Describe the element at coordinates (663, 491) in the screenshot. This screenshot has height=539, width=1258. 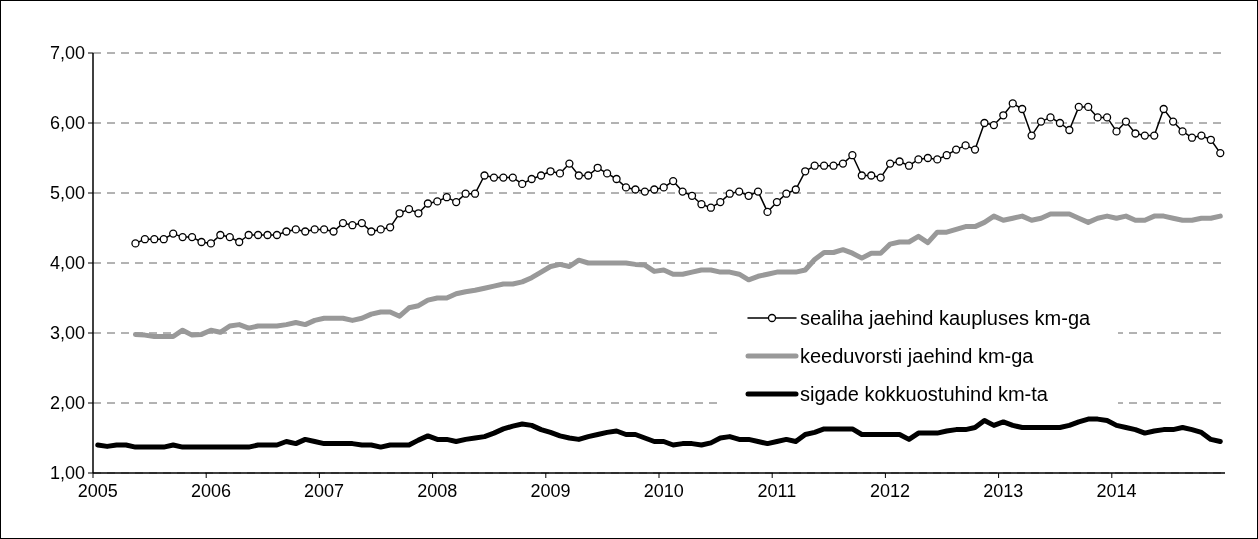
I see `x-tick-label: 2010` at that location.